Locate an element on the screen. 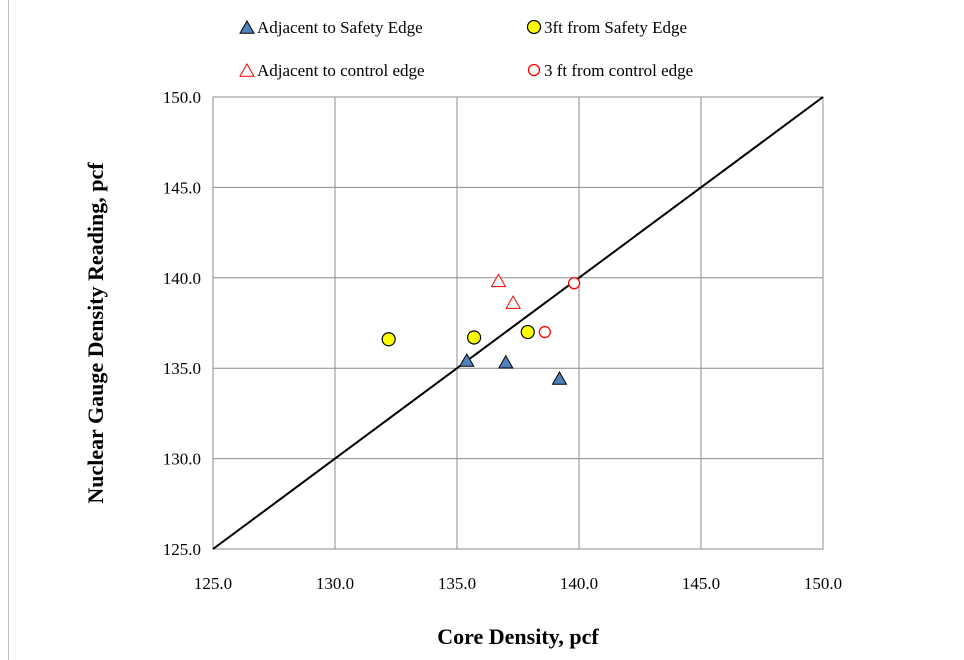 Image resolution: width=964 pixels, height=660 pixels. y-axis-title: Nuclear Gauge Density Reading, pcf is located at coordinates (95, 333).